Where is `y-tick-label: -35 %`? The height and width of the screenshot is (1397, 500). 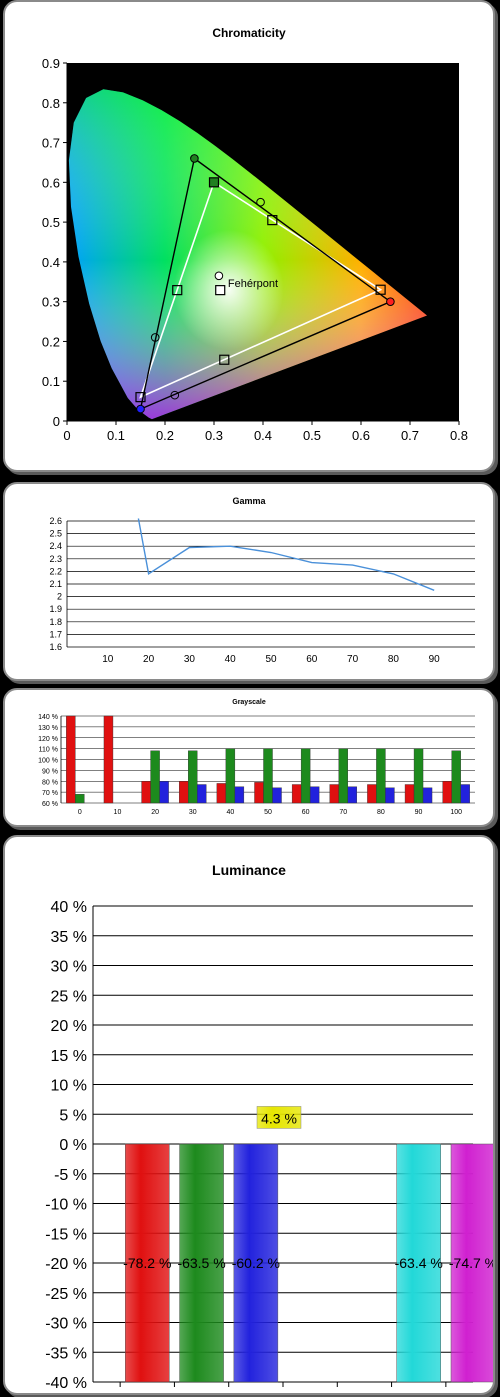
y-tick-label: -35 % is located at coordinates (66, 1353).